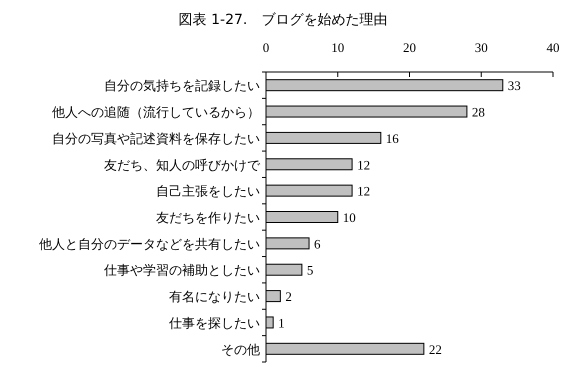 This screenshot has height=370, width=567. What do you see at coordinates (310, 270) in the screenshot?
I see `data-label: 5` at bounding box center [310, 270].